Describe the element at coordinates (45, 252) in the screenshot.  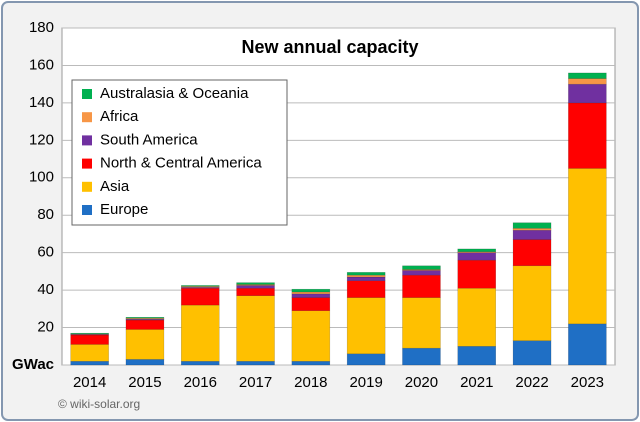
I see `y-tick-label: 60` at that location.